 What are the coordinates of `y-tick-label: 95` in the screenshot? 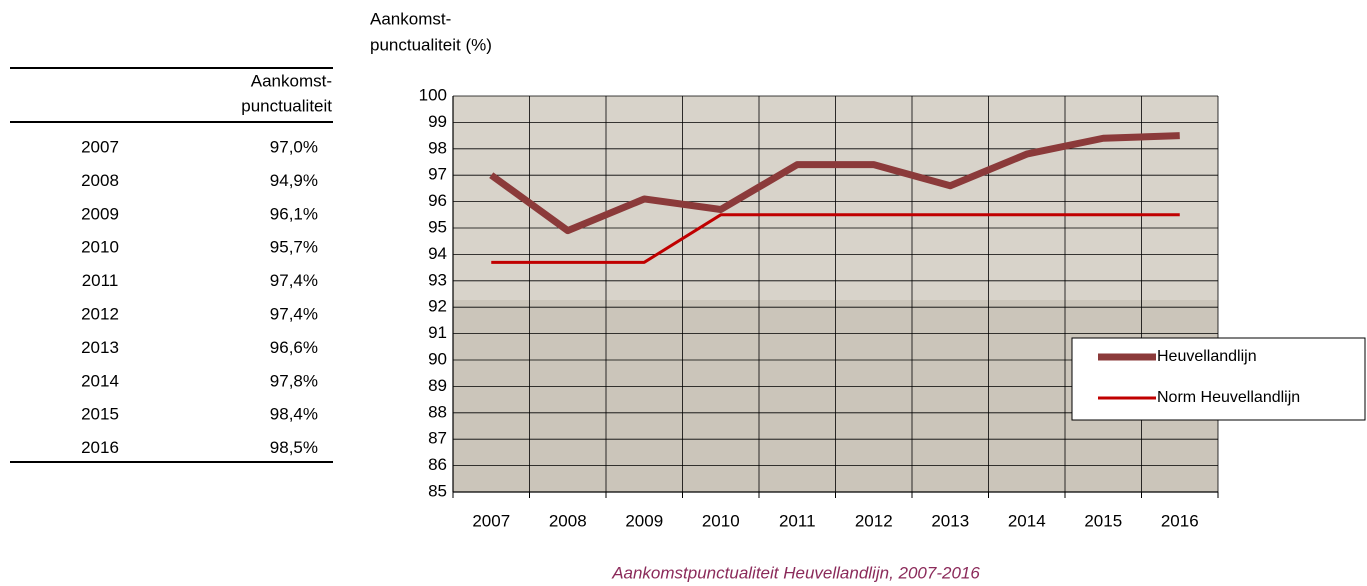 It's located at (437, 226).